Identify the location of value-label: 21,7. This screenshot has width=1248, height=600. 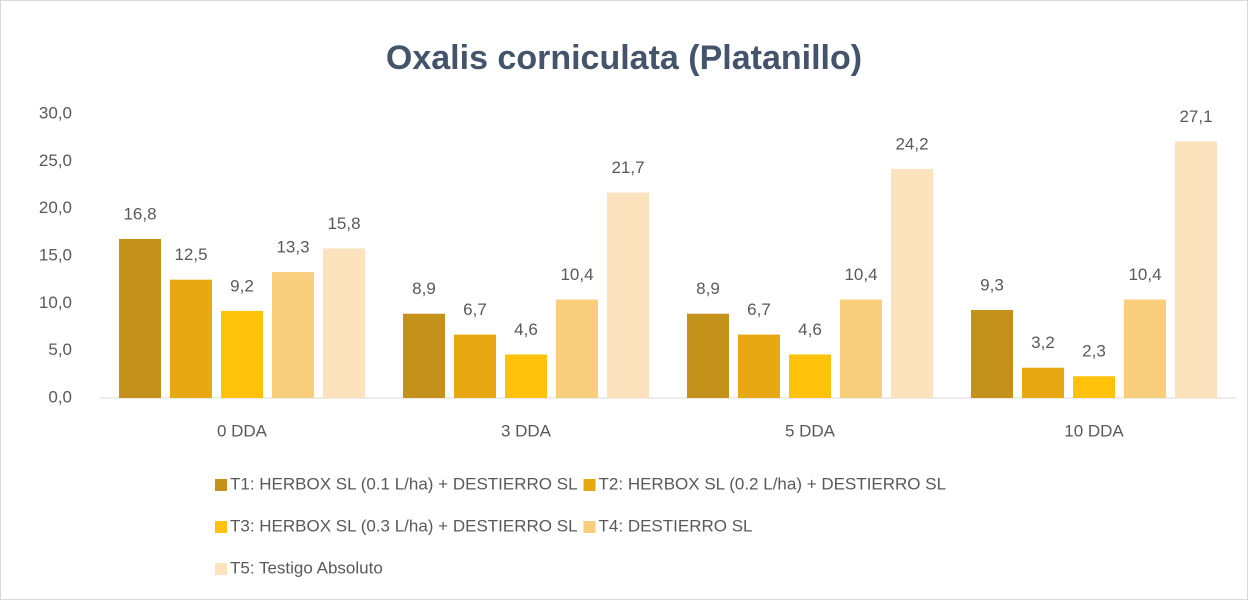
(627, 167).